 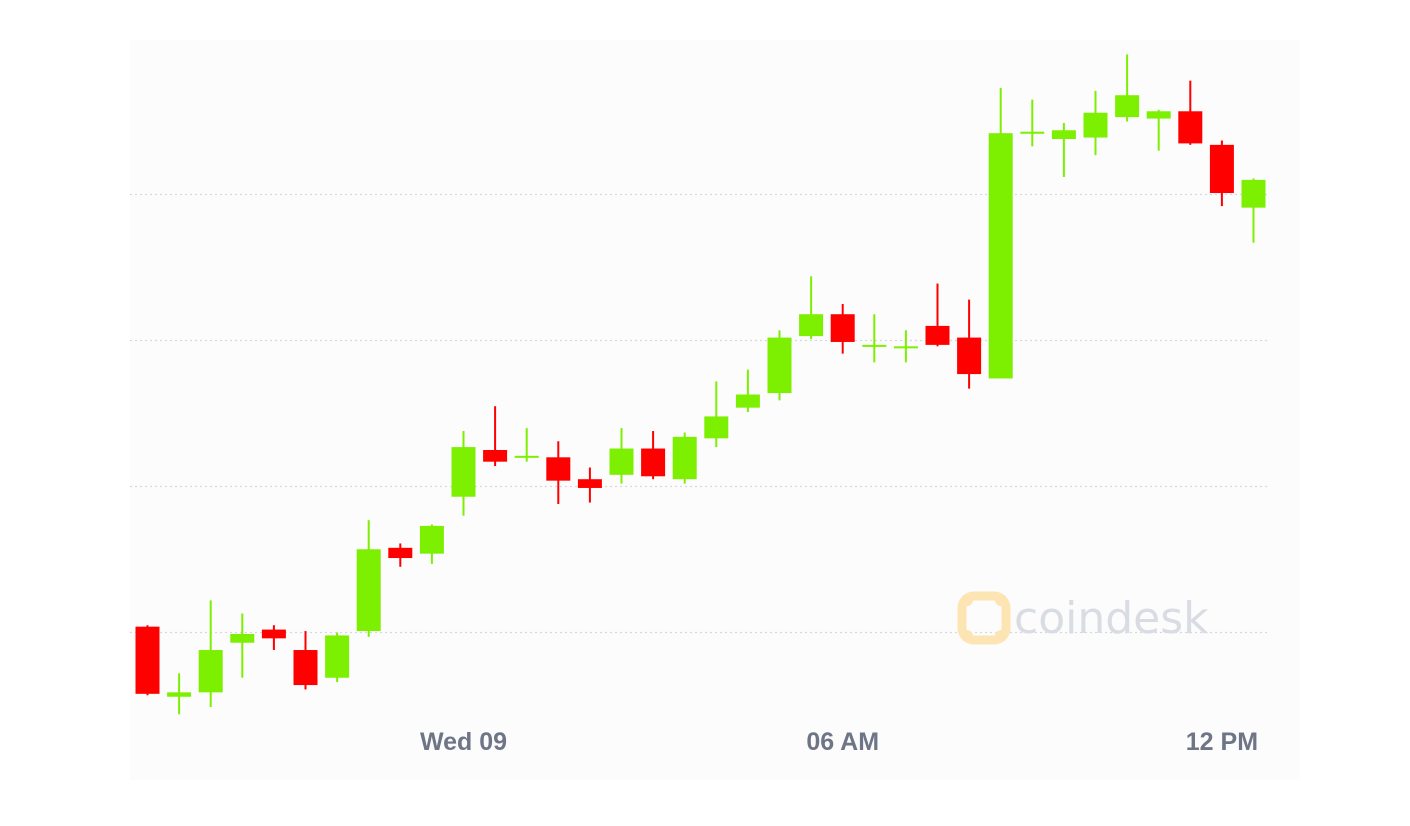 What do you see at coordinates (1222, 742) in the screenshot?
I see `x-tick-label: 12 PM` at bounding box center [1222, 742].